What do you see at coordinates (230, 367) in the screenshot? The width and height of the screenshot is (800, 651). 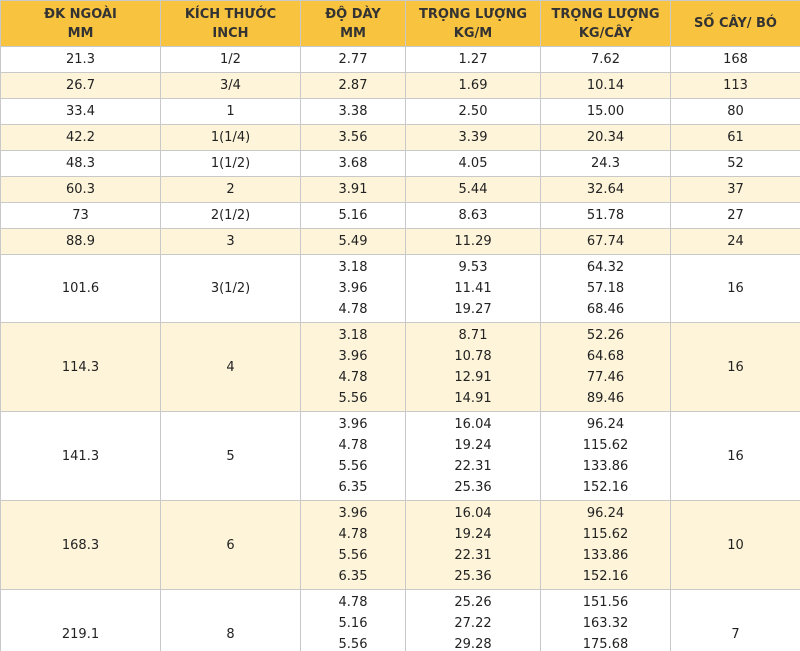 I see `table-cell: 4` at bounding box center [230, 367].